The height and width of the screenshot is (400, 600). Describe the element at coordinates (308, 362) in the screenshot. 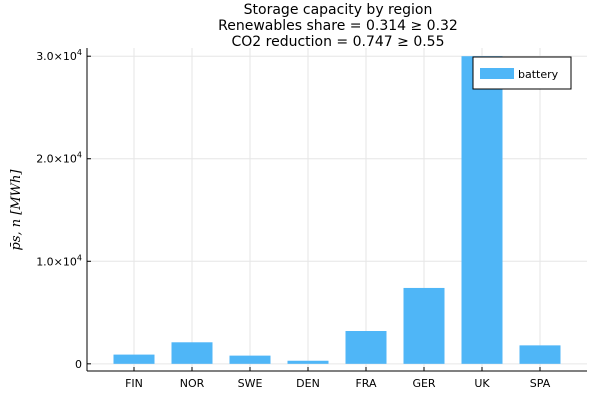

I see `bar-den` at that location.